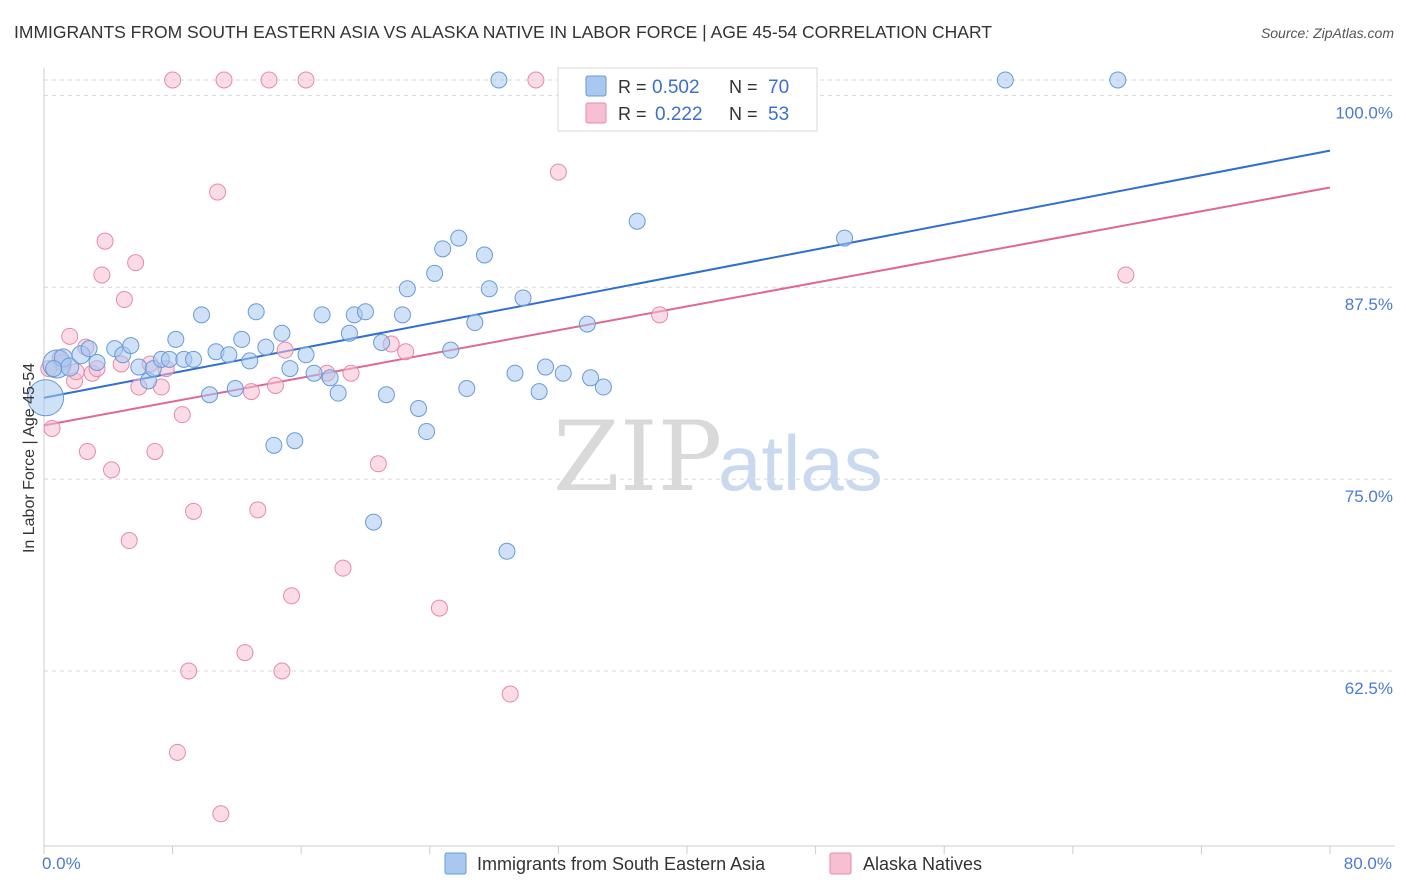  Describe the element at coordinates (596, 86) in the screenshot. I see `stats-legend-swatch-blue` at that location.